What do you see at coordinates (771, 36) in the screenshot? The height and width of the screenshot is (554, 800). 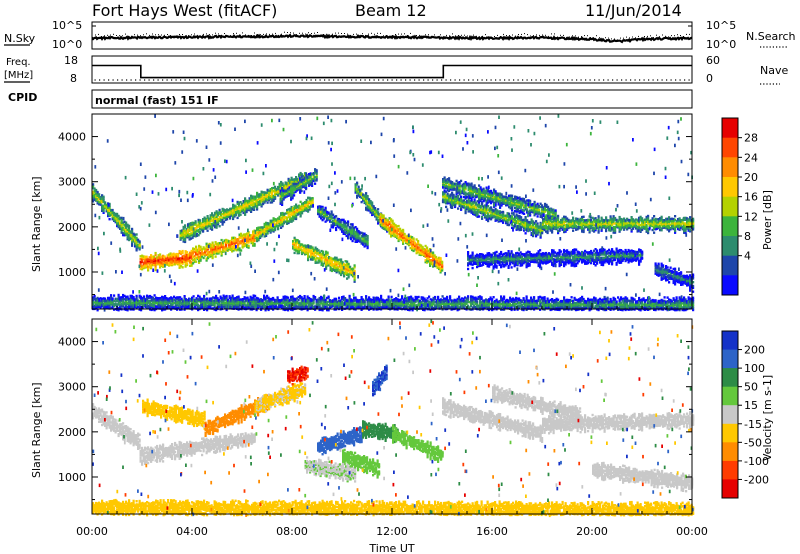 I see `nsearch-label: N.Search` at bounding box center [771, 36].